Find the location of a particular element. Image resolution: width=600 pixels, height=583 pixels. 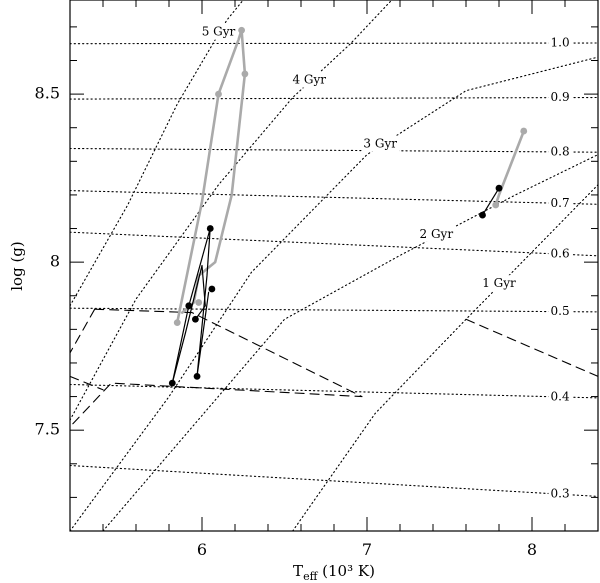

isochrone-label-5-Gyr: 5 Gyr is located at coordinates (219, 32).